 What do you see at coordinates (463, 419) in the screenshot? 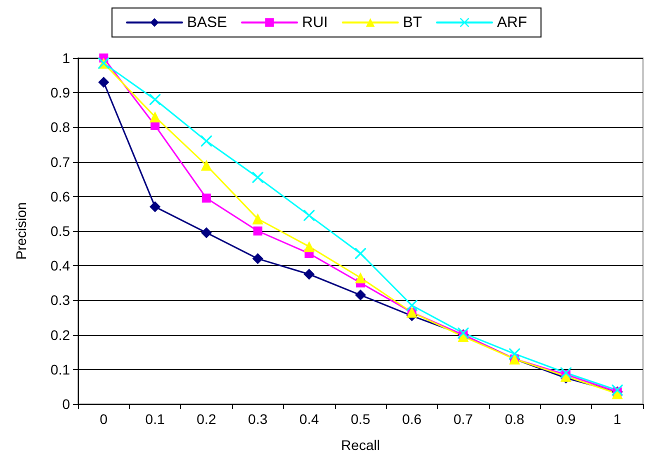
I see `x-tick-label: 0.7` at bounding box center [463, 419].